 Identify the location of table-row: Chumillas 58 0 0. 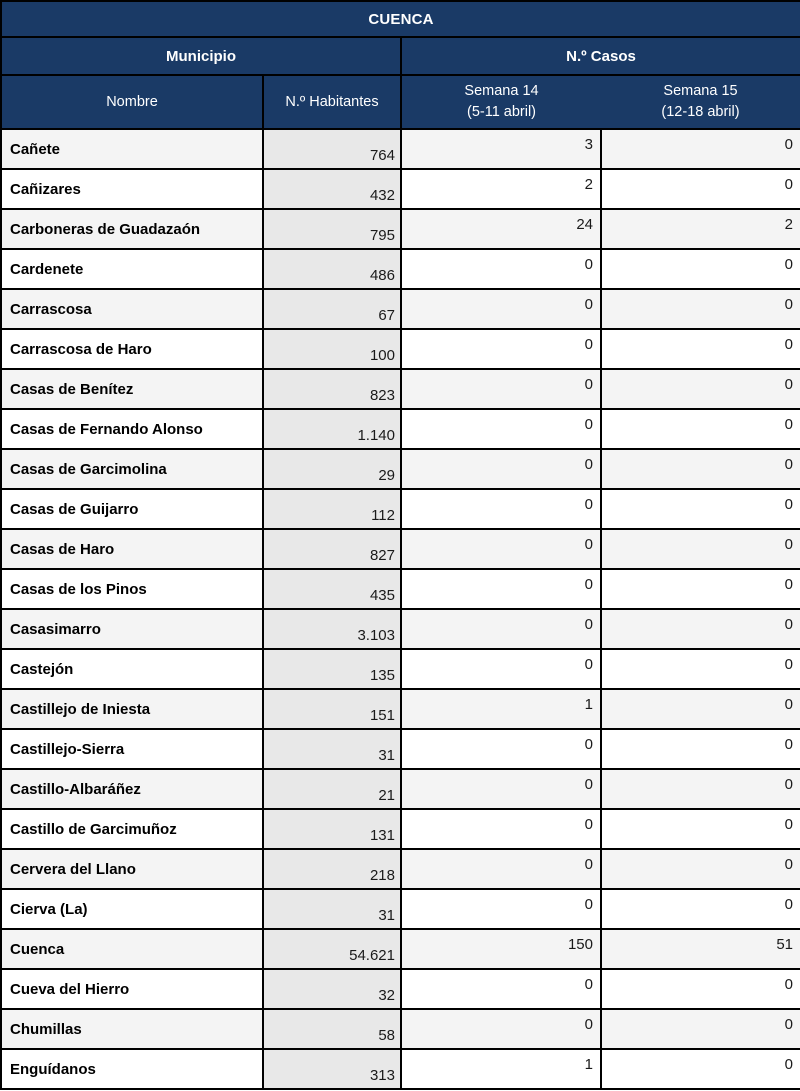
(400, 1029).